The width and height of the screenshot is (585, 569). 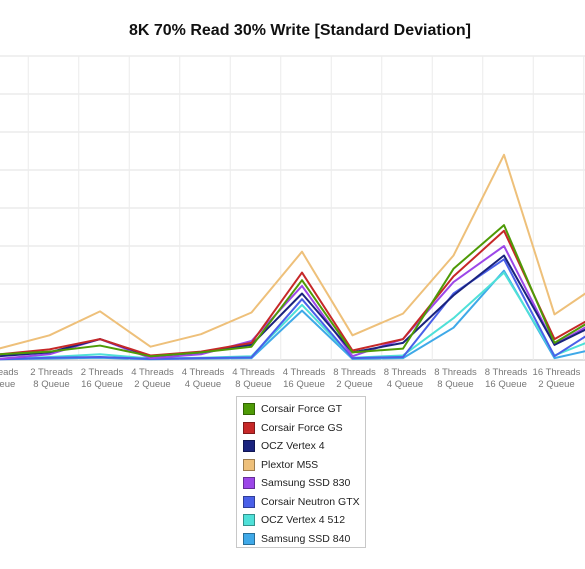 I want to click on x-tick-label: 2 Threads 8 Queue, so click(x=51, y=378).